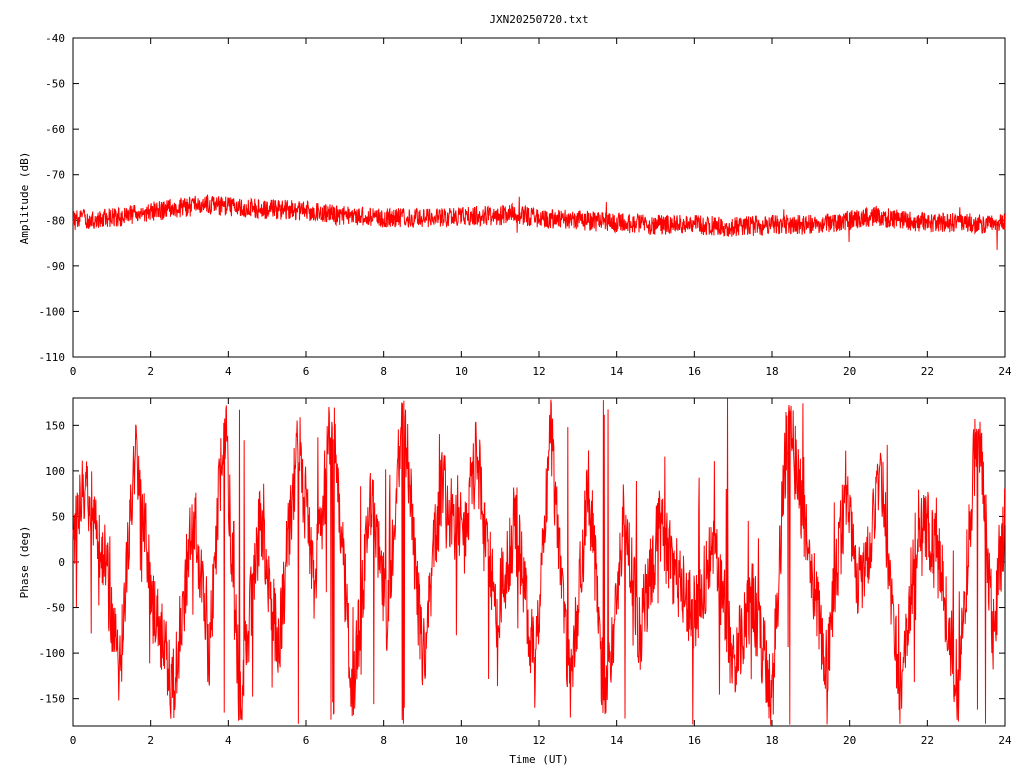 Image resolution: width=1024 pixels, height=768 pixels. I want to click on y-tick-label: -70, so click(55, 175).